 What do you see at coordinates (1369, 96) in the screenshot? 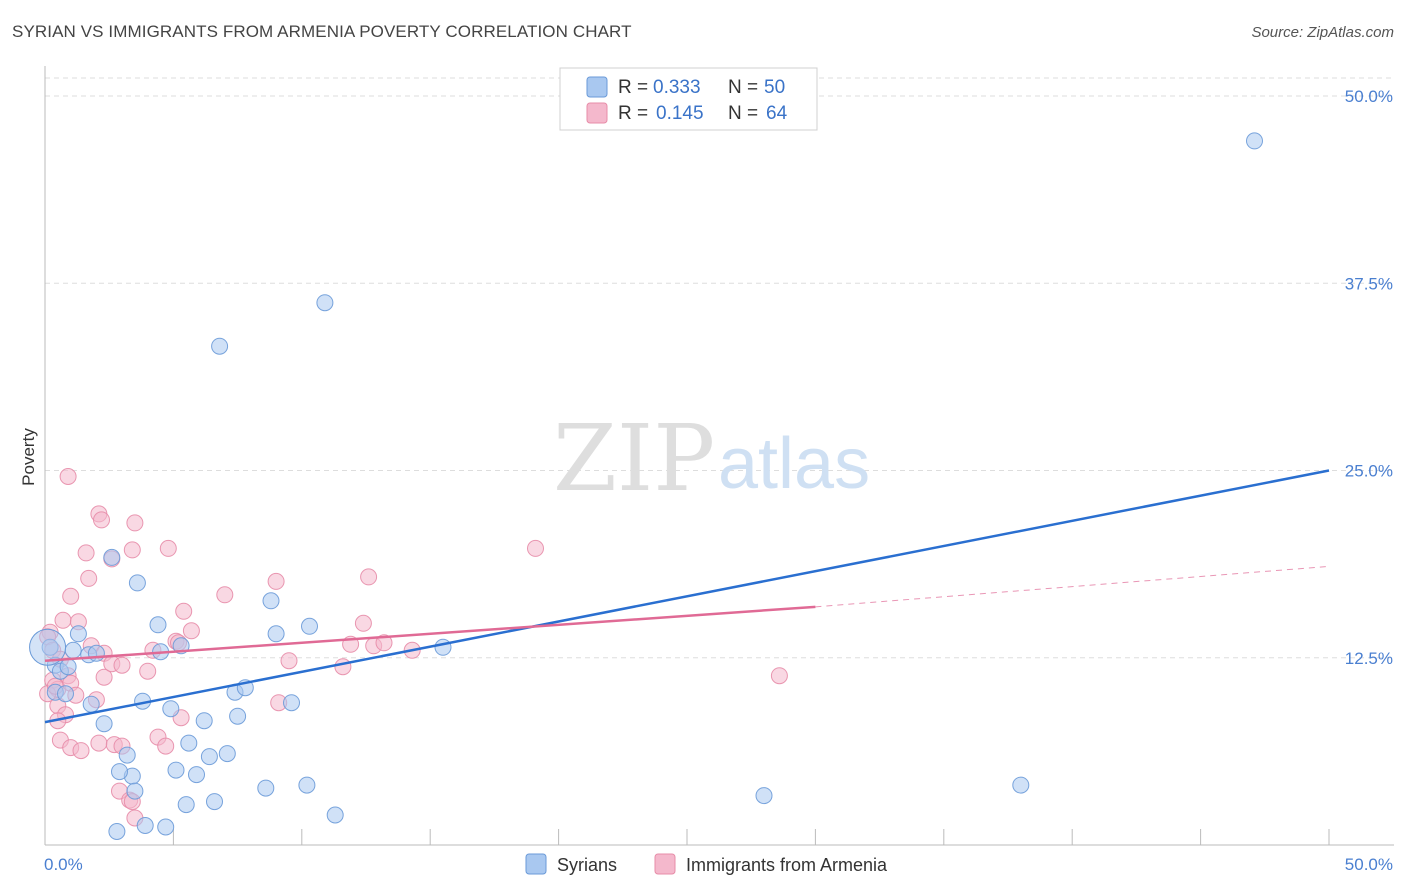
I see `y-tick-label: 50.0%` at bounding box center [1369, 96].